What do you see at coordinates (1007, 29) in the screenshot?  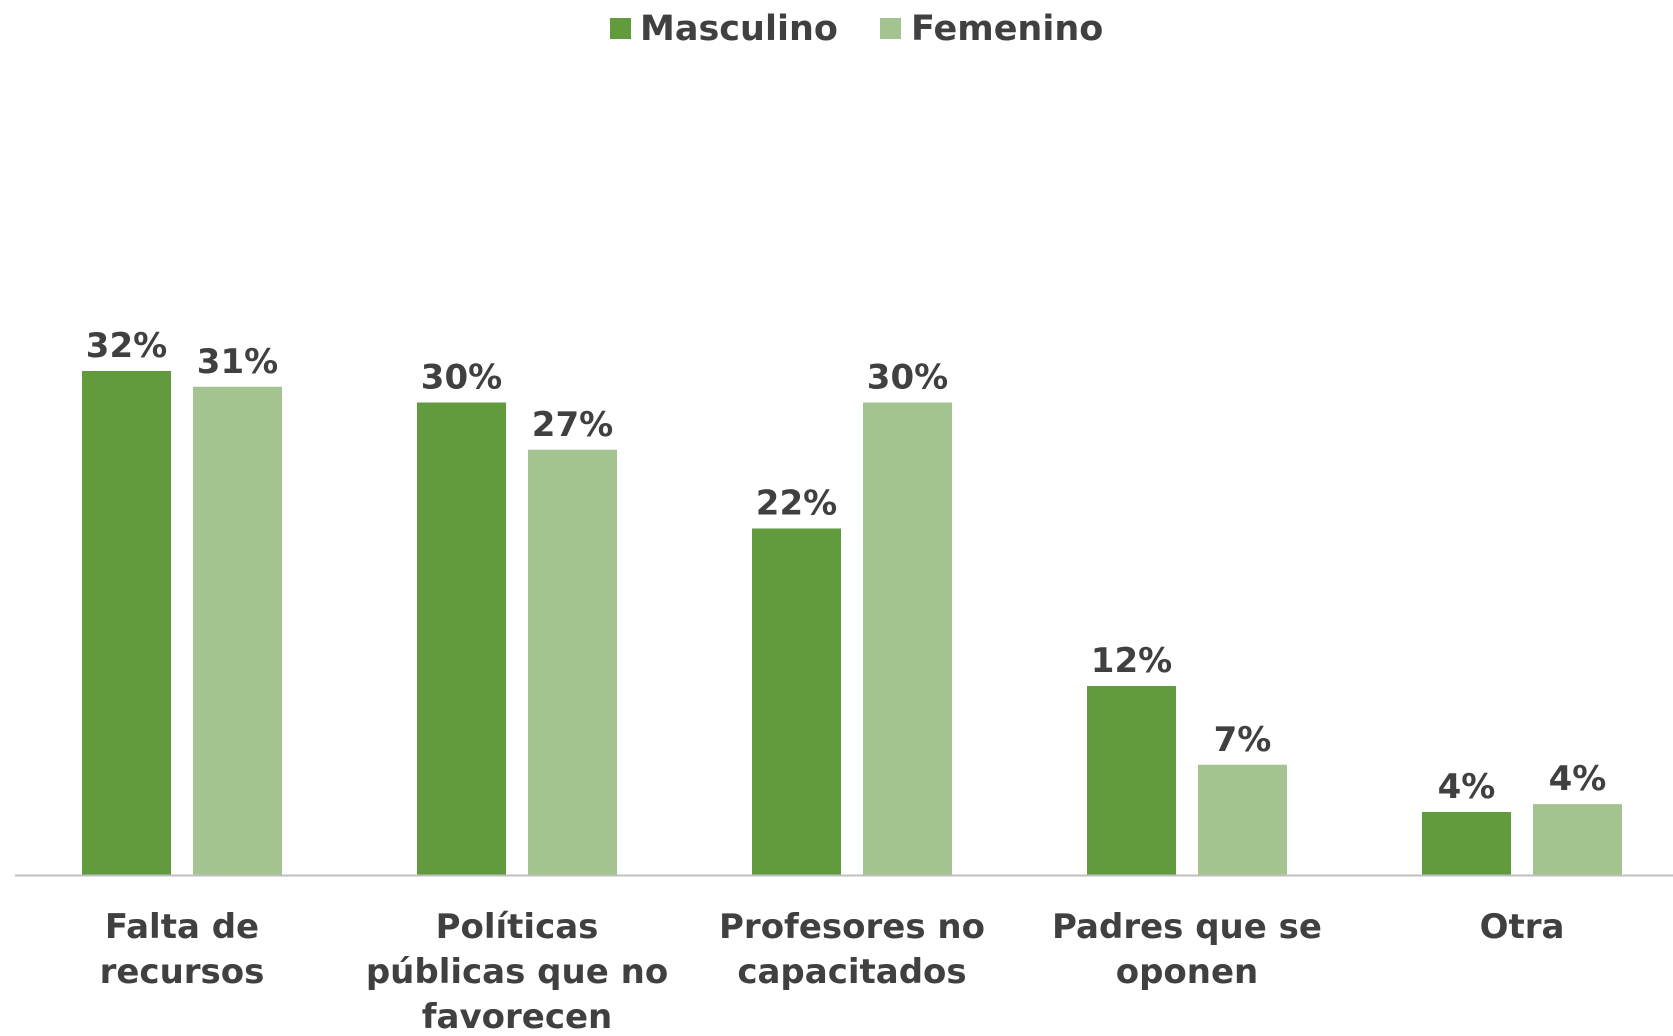 I see `legend-label-femenino: Femenino` at bounding box center [1007, 29].